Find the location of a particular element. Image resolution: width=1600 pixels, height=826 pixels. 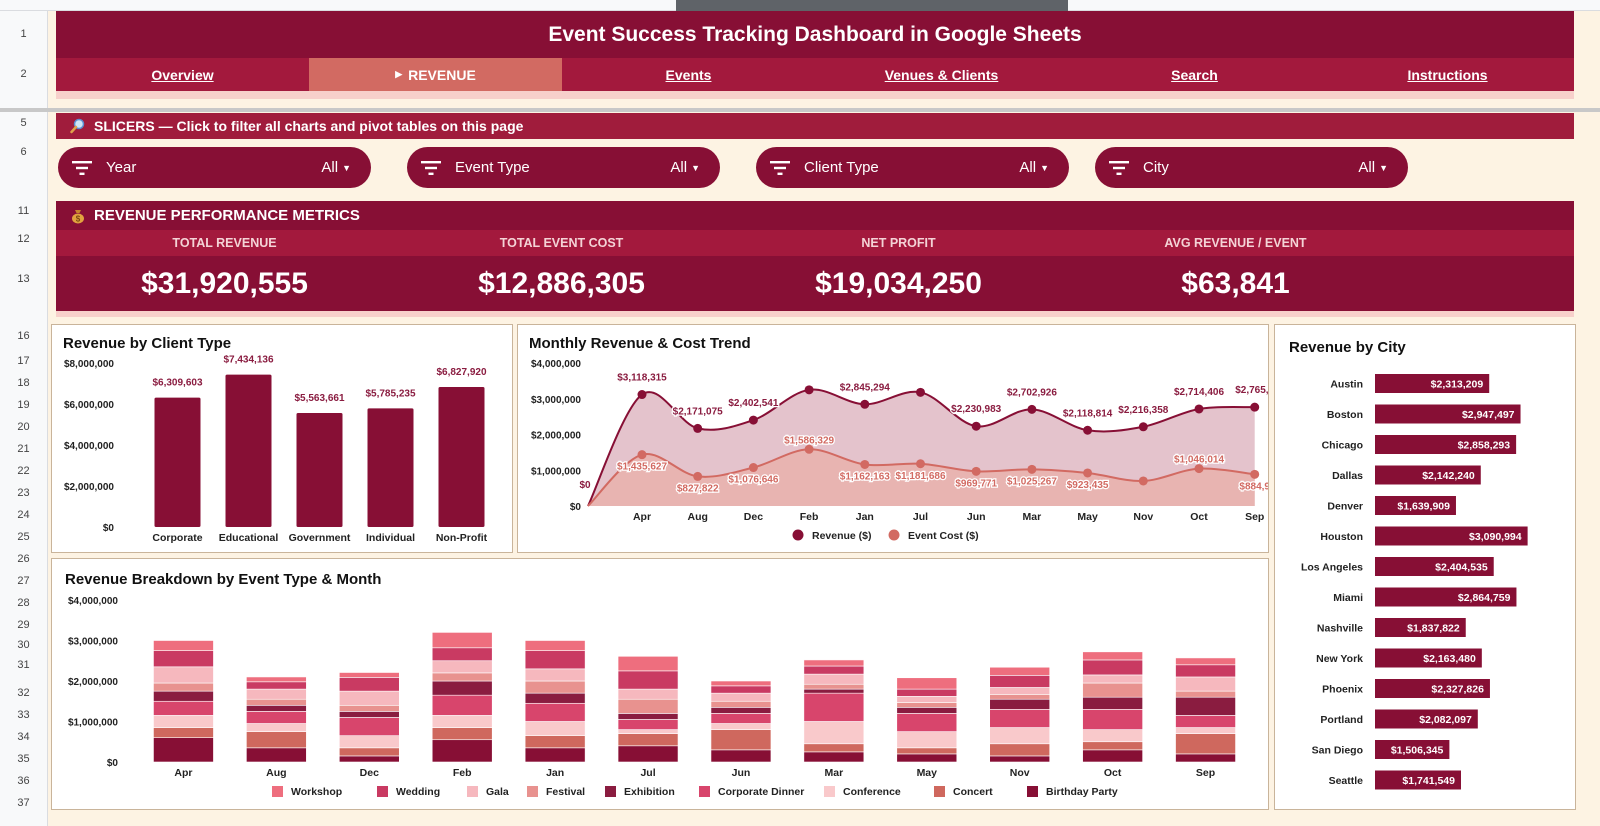

row-number: 25 is located at coordinates (23, 537).